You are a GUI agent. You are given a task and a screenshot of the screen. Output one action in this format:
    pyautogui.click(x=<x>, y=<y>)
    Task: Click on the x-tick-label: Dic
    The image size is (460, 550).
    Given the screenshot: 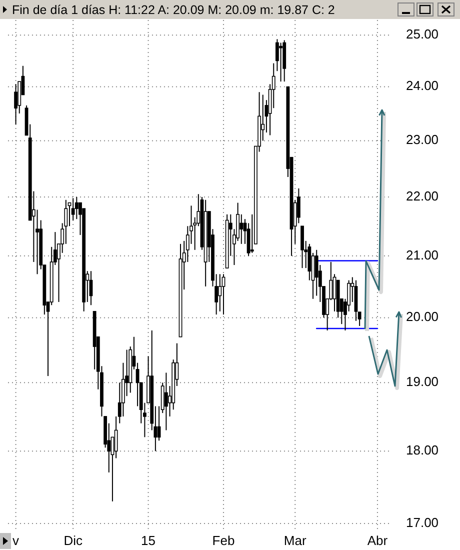 What is the action you would take?
    pyautogui.click(x=73, y=540)
    